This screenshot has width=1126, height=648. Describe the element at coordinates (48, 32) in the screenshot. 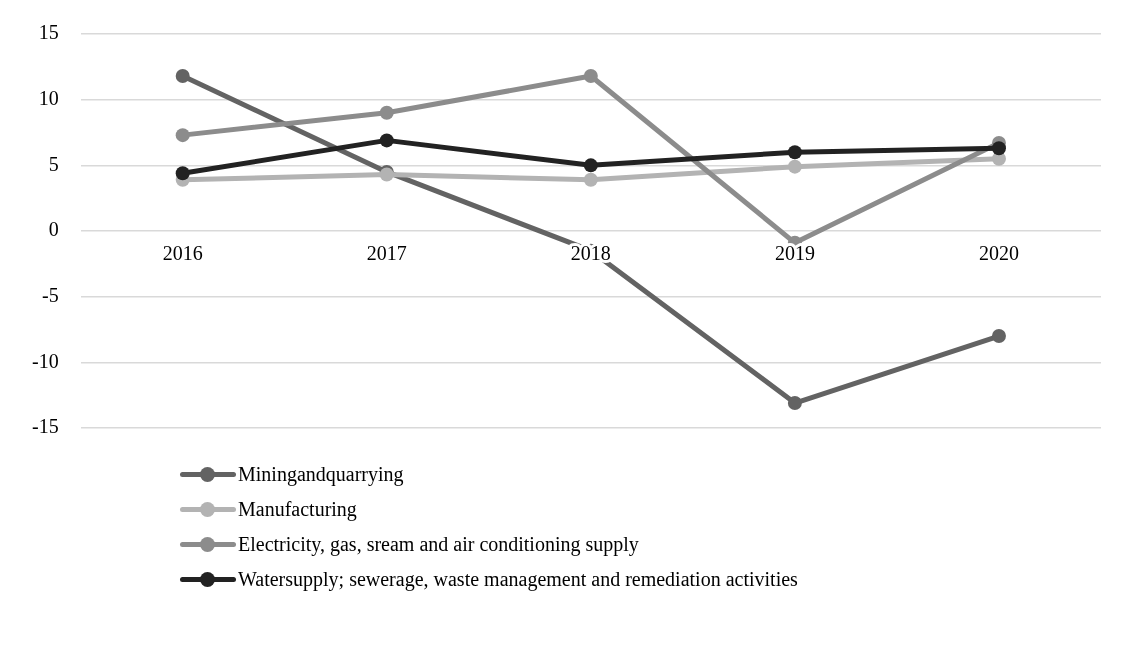

I see `y-tick-label: 15` at that location.